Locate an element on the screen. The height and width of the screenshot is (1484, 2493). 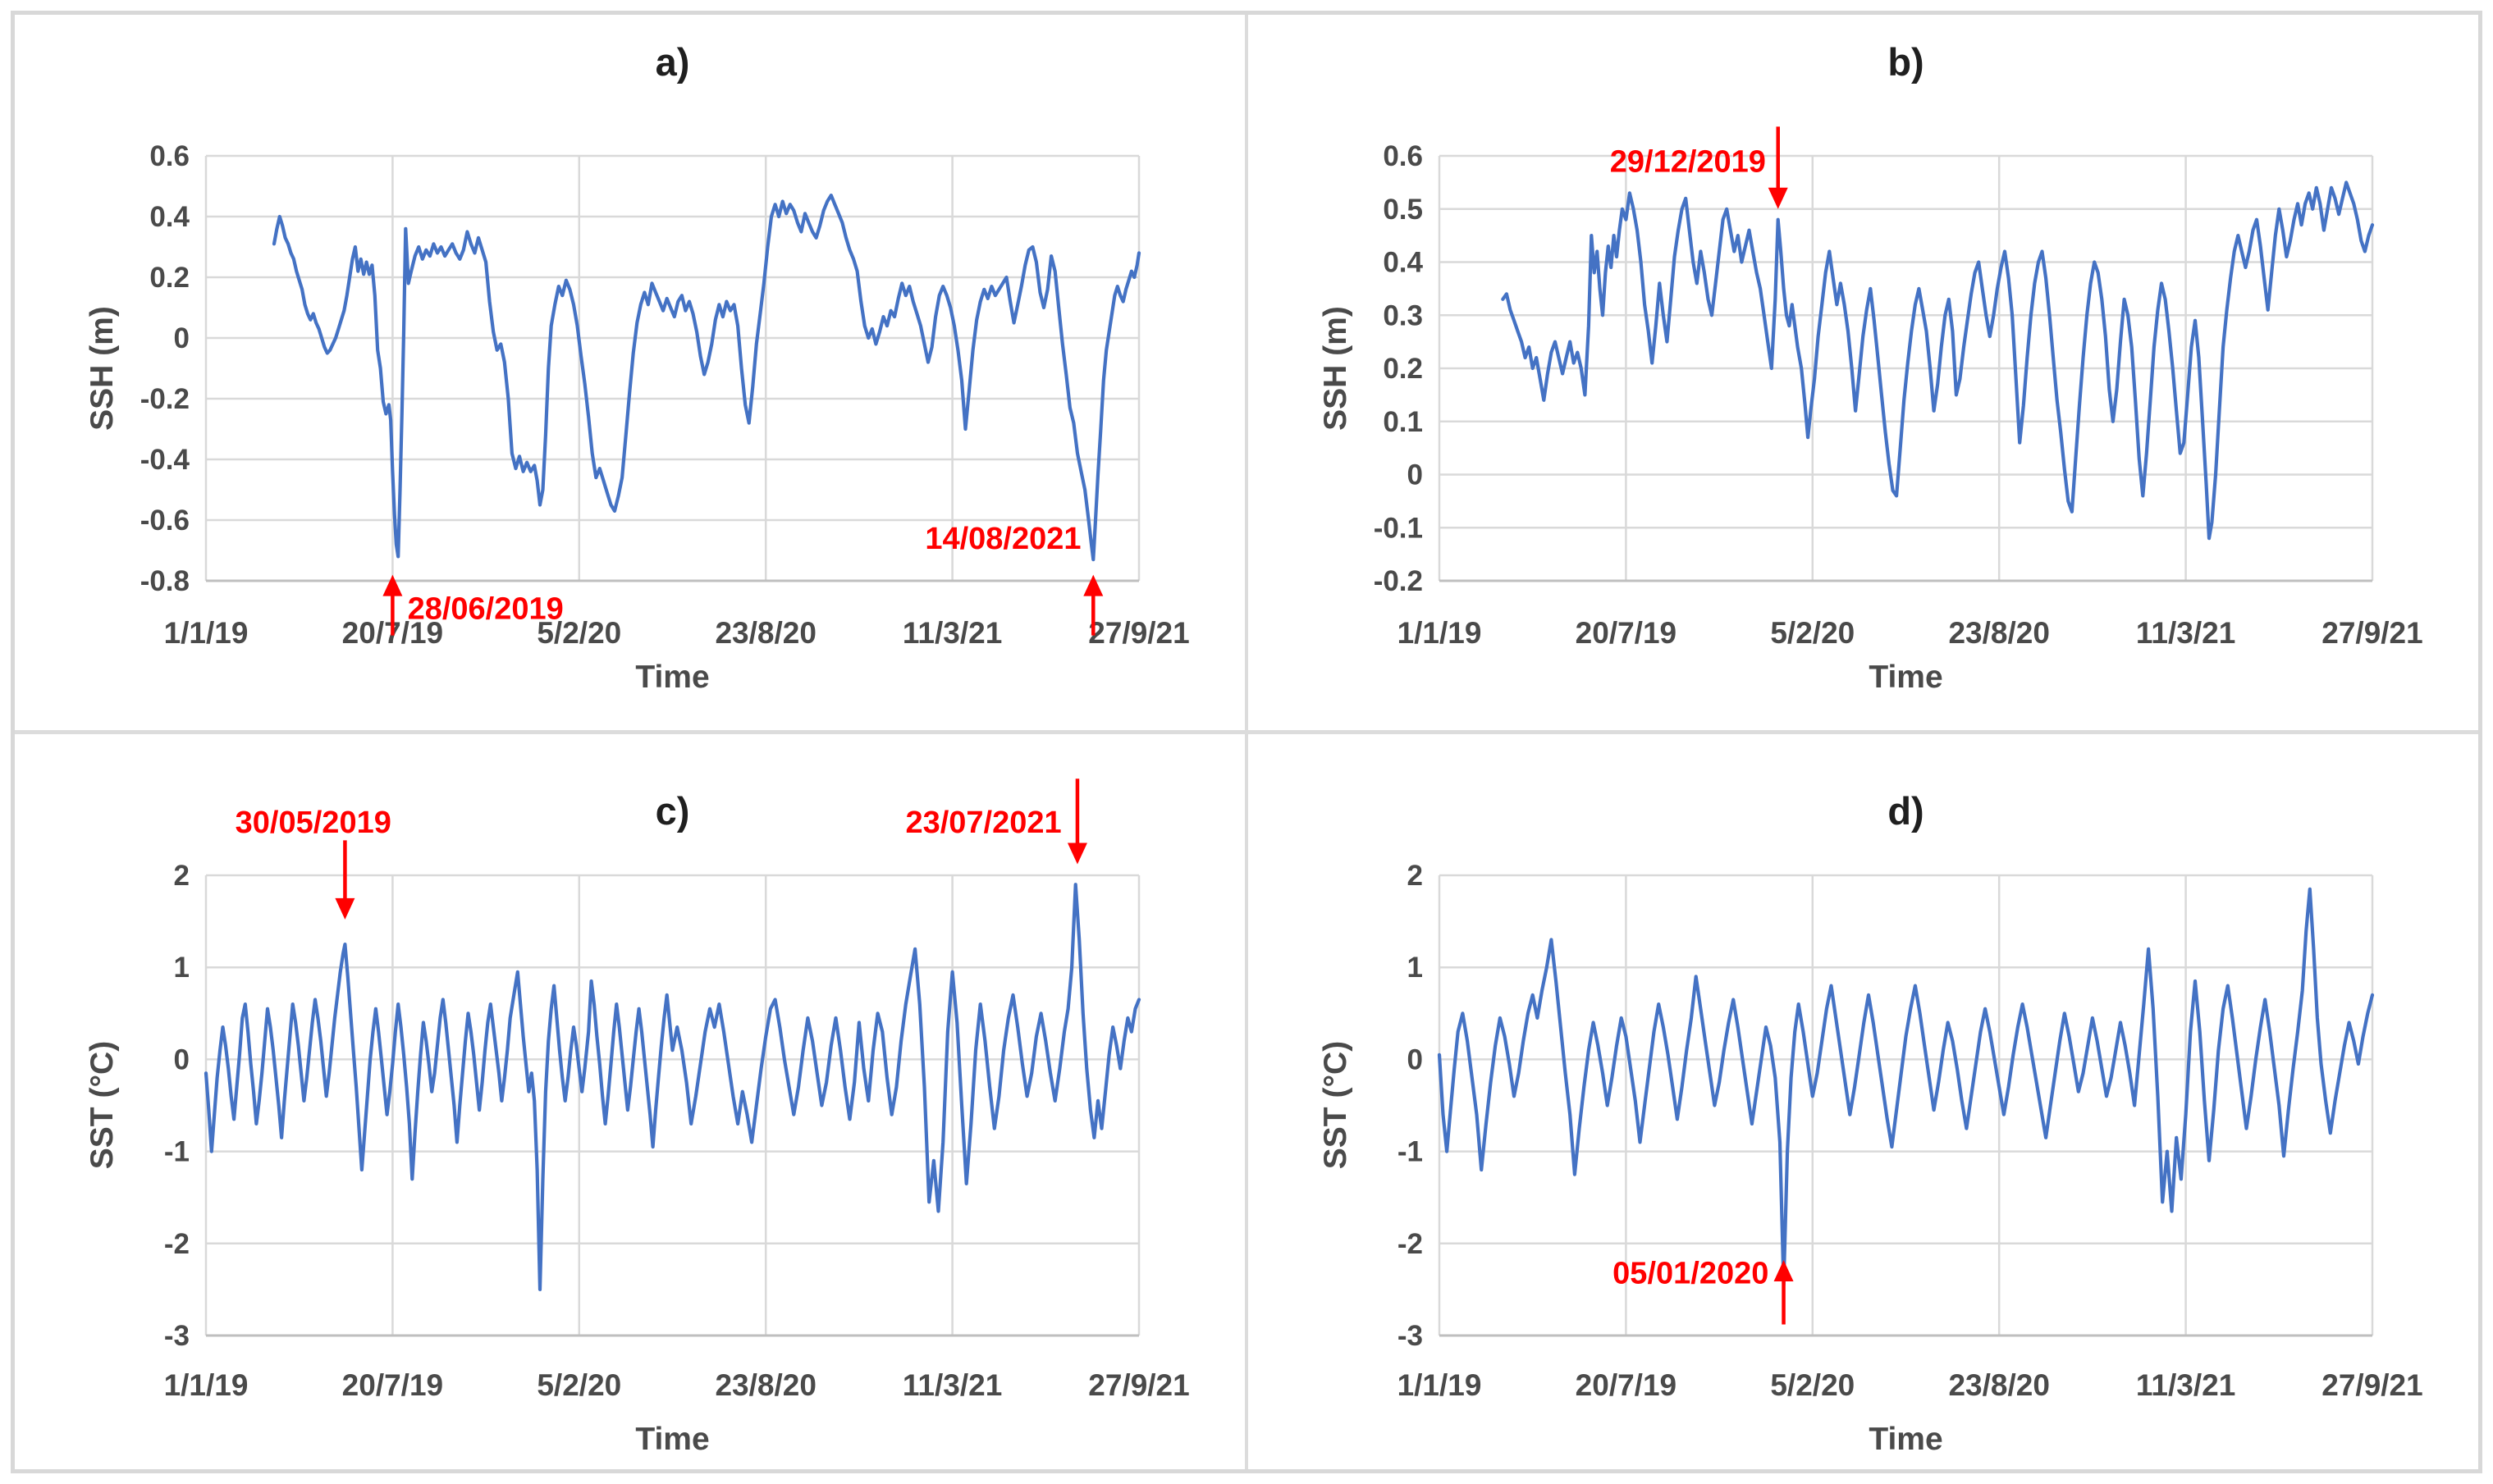
panel-divider-vertical is located at coordinates (1246, 742).